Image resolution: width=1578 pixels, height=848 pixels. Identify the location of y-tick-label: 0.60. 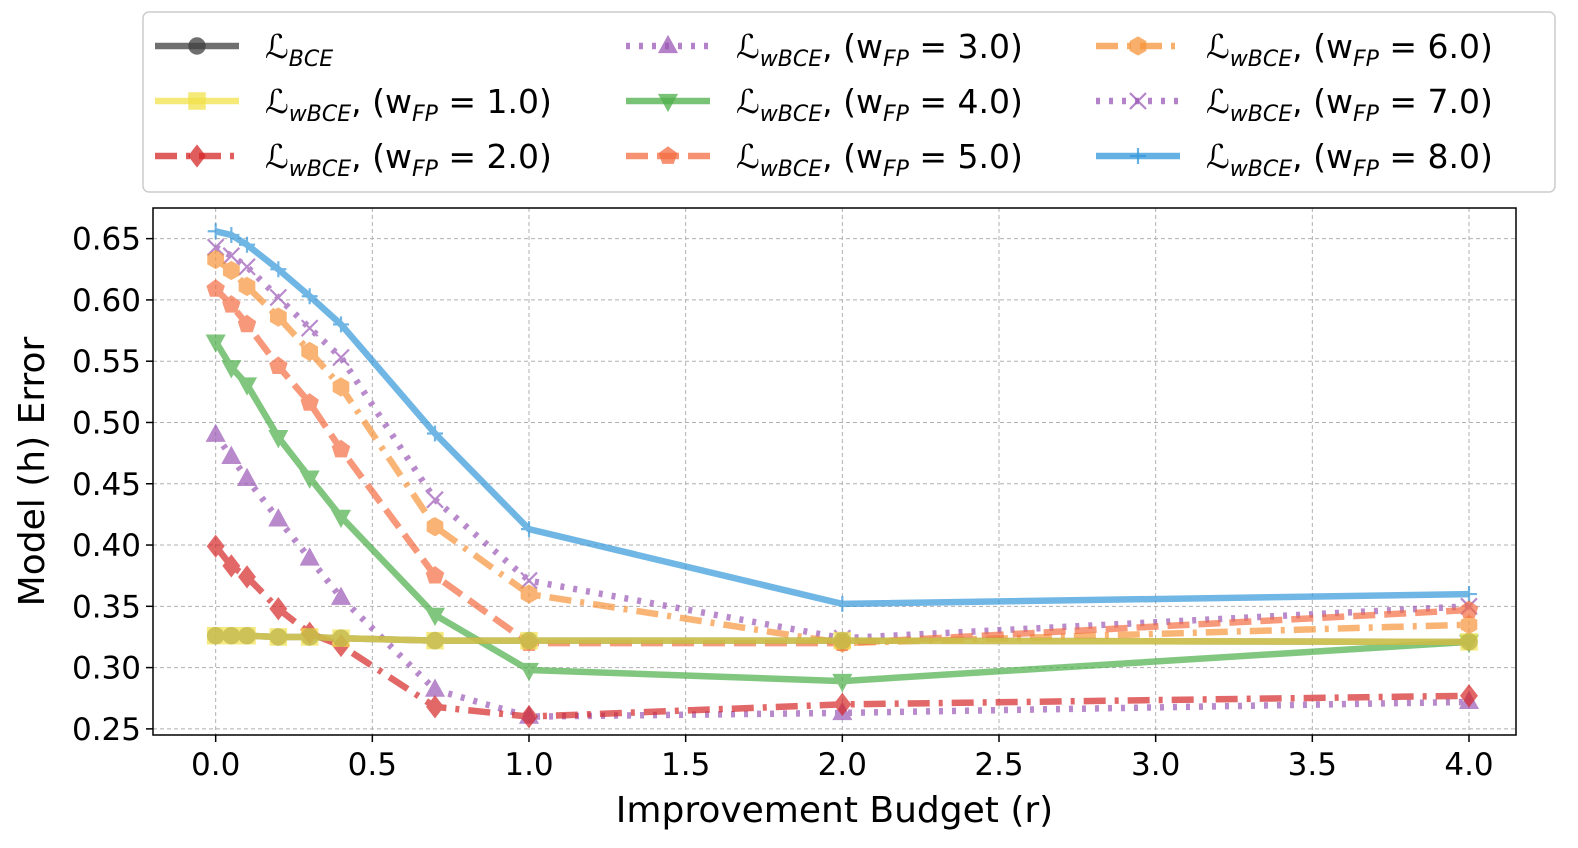
(106, 301).